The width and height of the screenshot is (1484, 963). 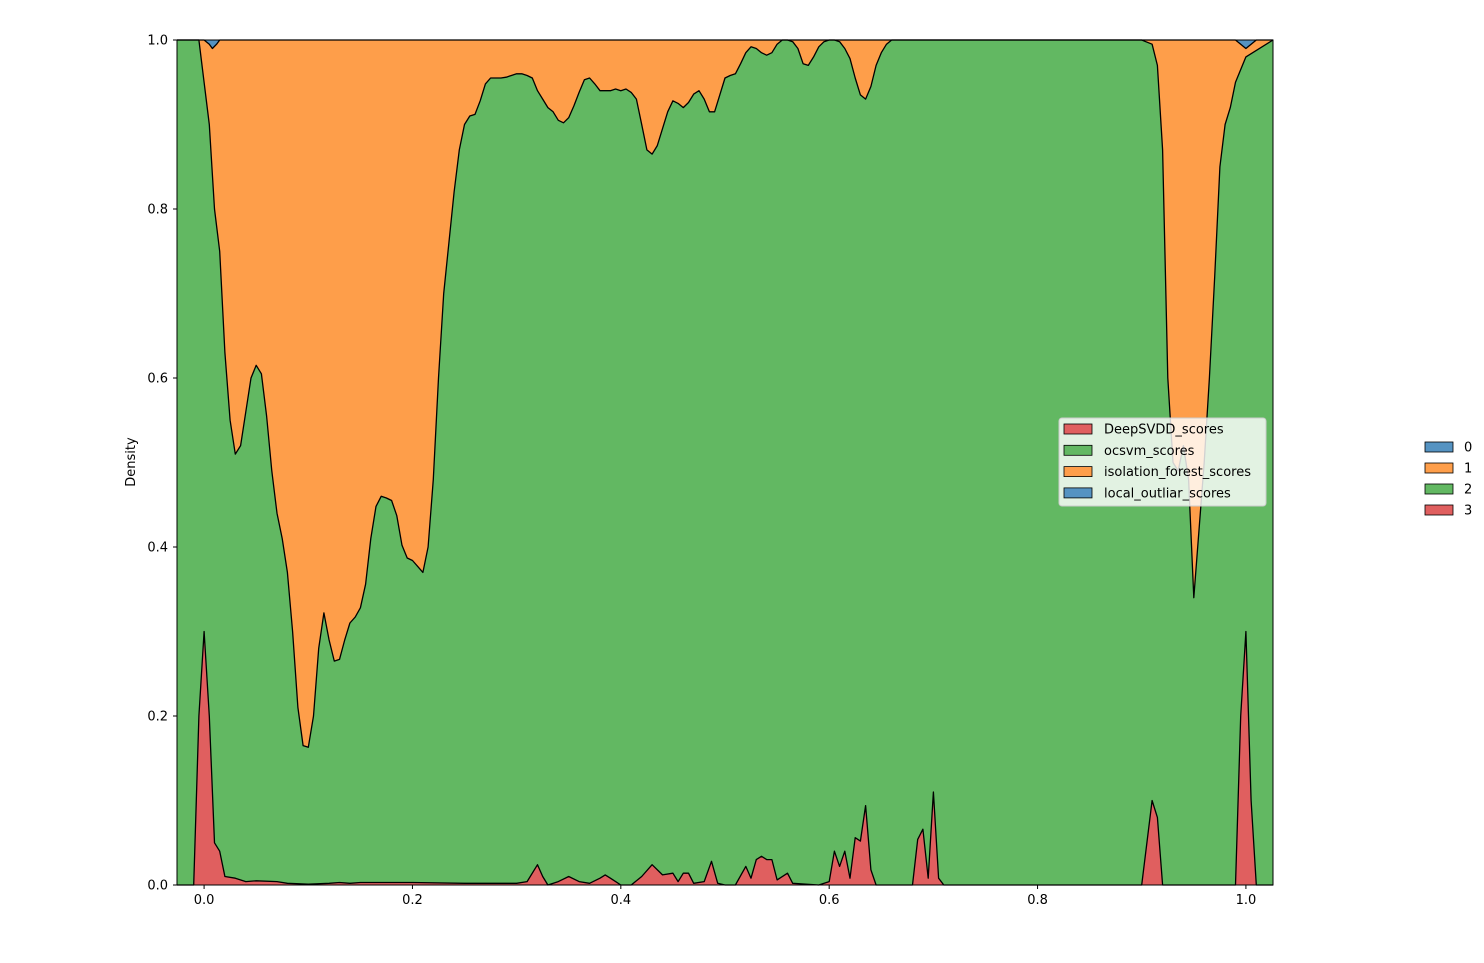 What do you see at coordinates (1468, 448) in the screenshot?
I see `legend-outside-label: 0` at bounding box center [1468, 448].